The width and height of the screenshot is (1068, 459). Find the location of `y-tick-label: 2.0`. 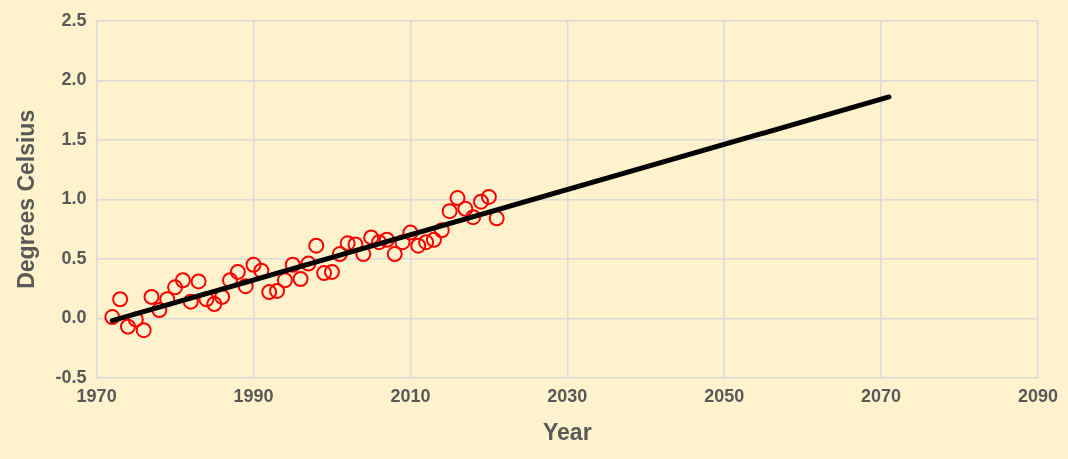

y-tick-label: 2.0 is located at coordinates (74, 79).